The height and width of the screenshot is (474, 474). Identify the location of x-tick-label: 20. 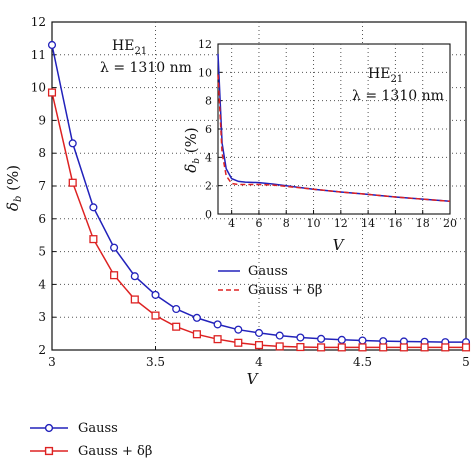
(450, 223).